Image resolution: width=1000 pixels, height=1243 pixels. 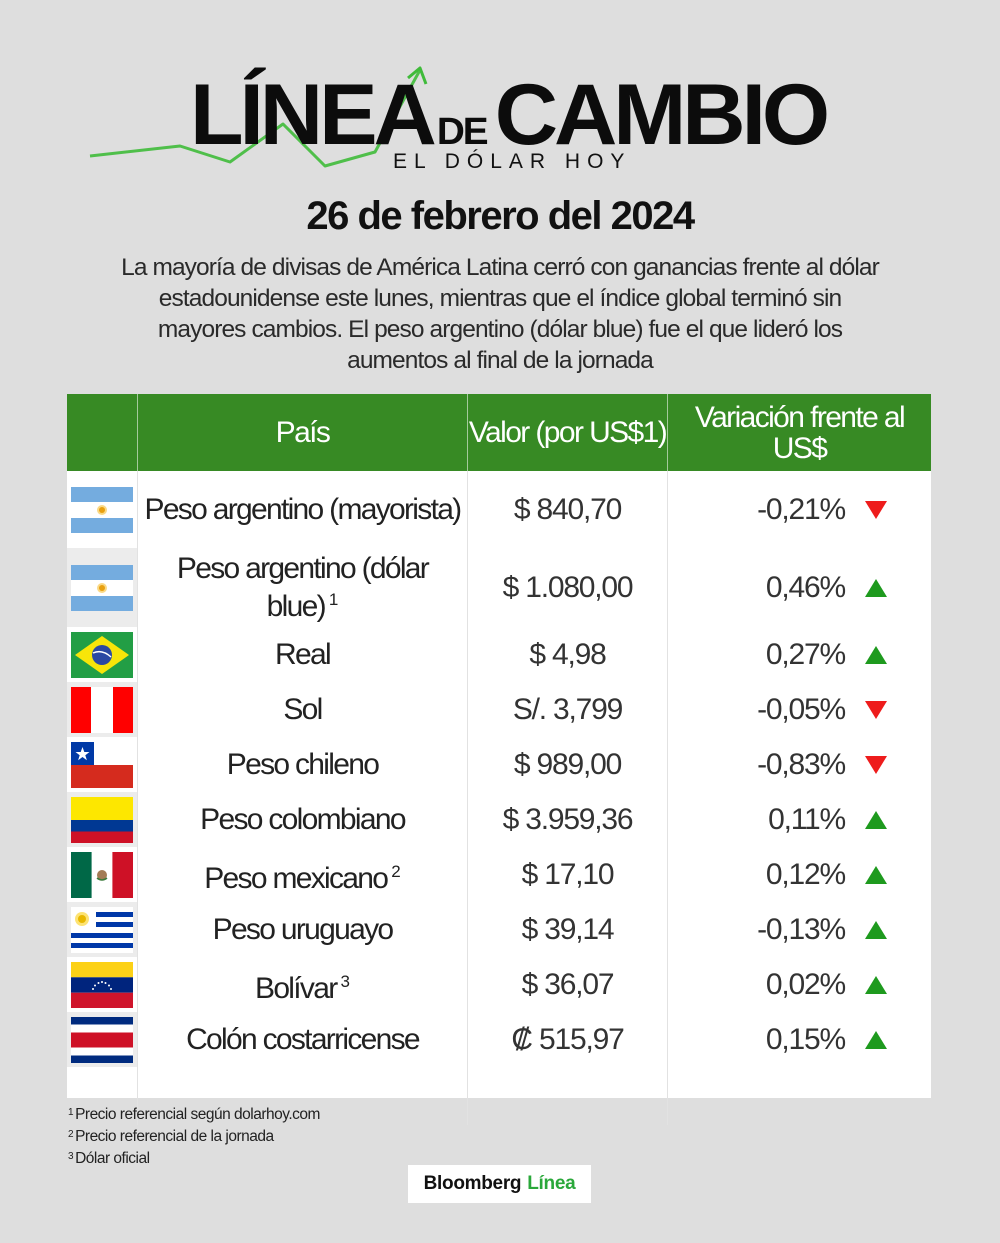 I want to click on exchange-value: $ 989,00, so click(x=568, y=764).